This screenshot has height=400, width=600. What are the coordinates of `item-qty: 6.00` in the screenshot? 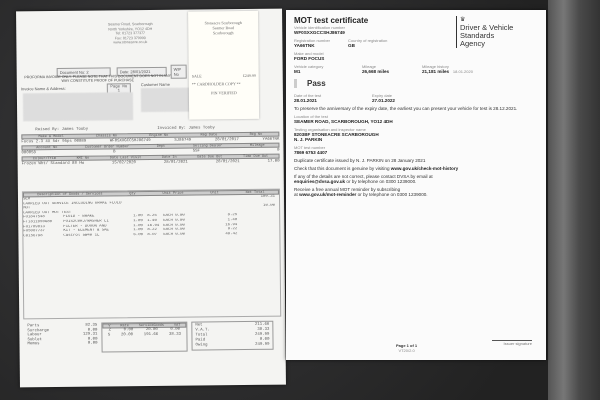 It's located at (138, 234).